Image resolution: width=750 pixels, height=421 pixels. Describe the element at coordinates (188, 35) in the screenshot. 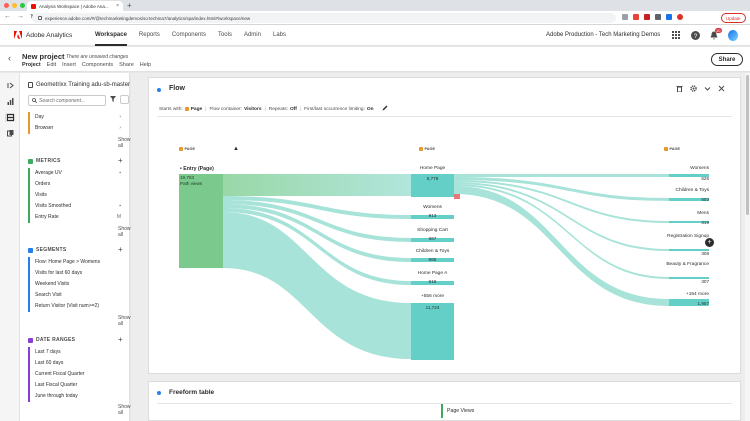

I see `nav-components: Components` at that location.